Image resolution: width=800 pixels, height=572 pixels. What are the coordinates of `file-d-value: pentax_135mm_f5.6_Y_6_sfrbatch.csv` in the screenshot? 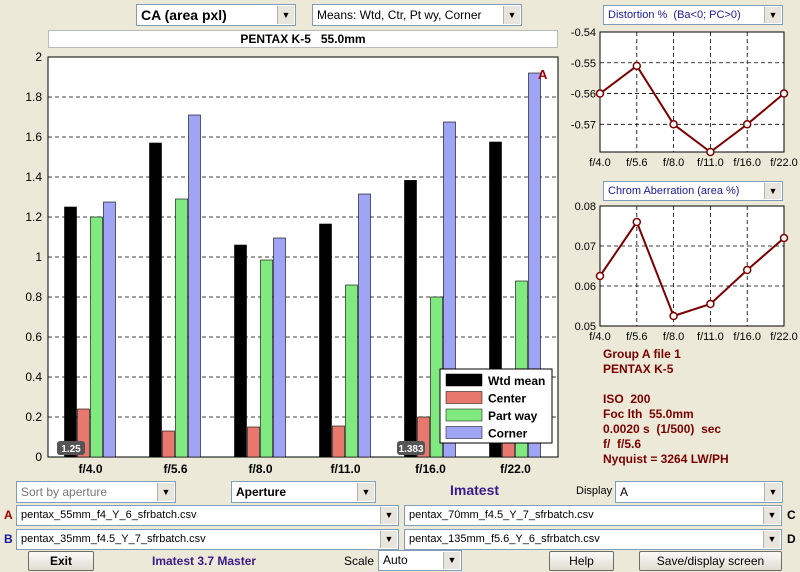 It's located at (504, 539).